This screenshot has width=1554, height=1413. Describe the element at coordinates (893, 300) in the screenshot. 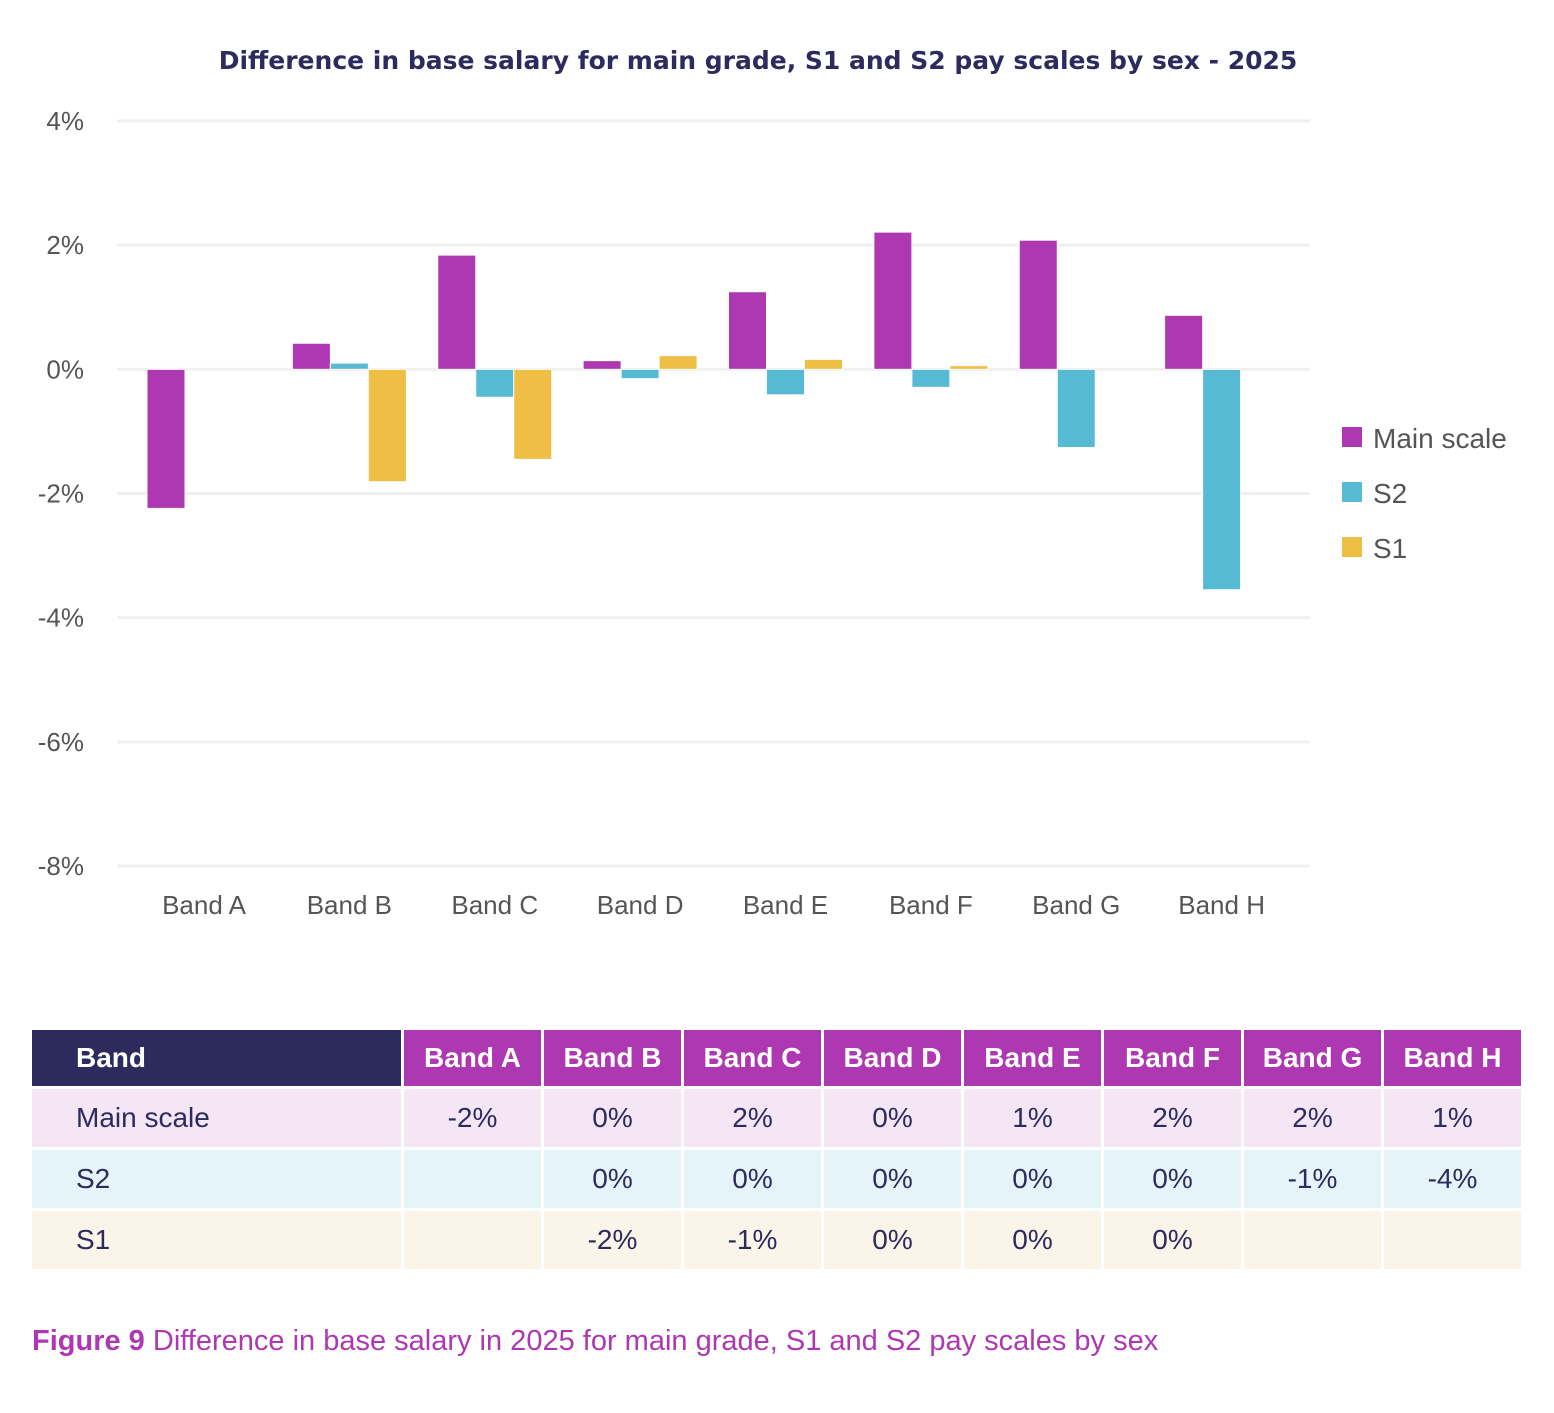

I see `bar-main-scale-band-f` at that location.